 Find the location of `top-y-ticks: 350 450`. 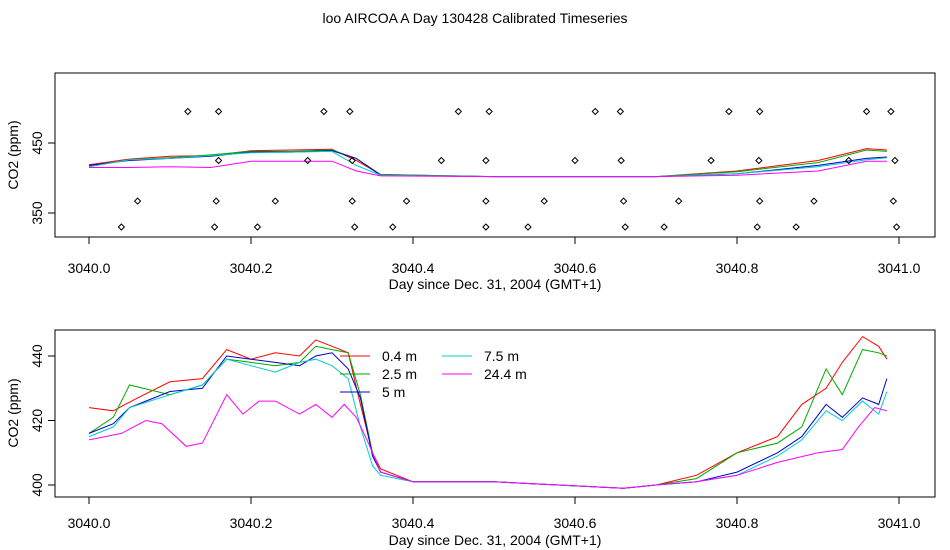

top-y-ticks: 350 450 is located at coordinates (42, 178).